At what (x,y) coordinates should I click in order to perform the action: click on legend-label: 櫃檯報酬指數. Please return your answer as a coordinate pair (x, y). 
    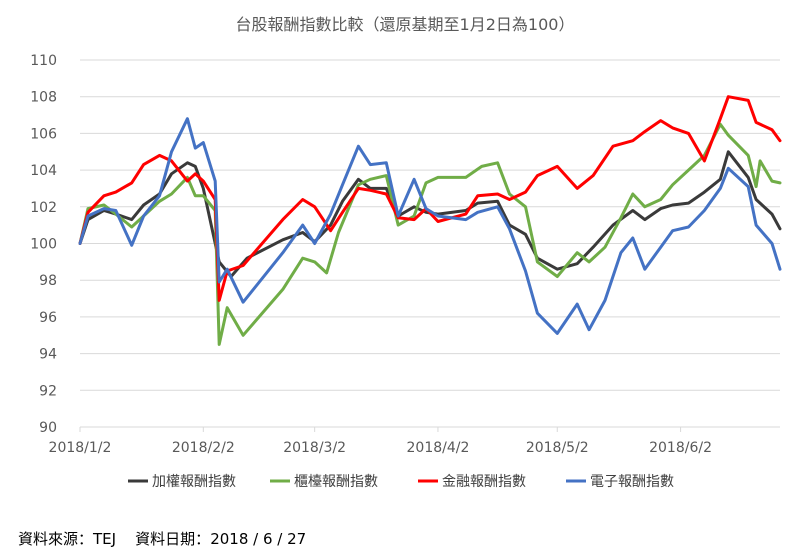
    Looking at the image, I should click on (336, 482).